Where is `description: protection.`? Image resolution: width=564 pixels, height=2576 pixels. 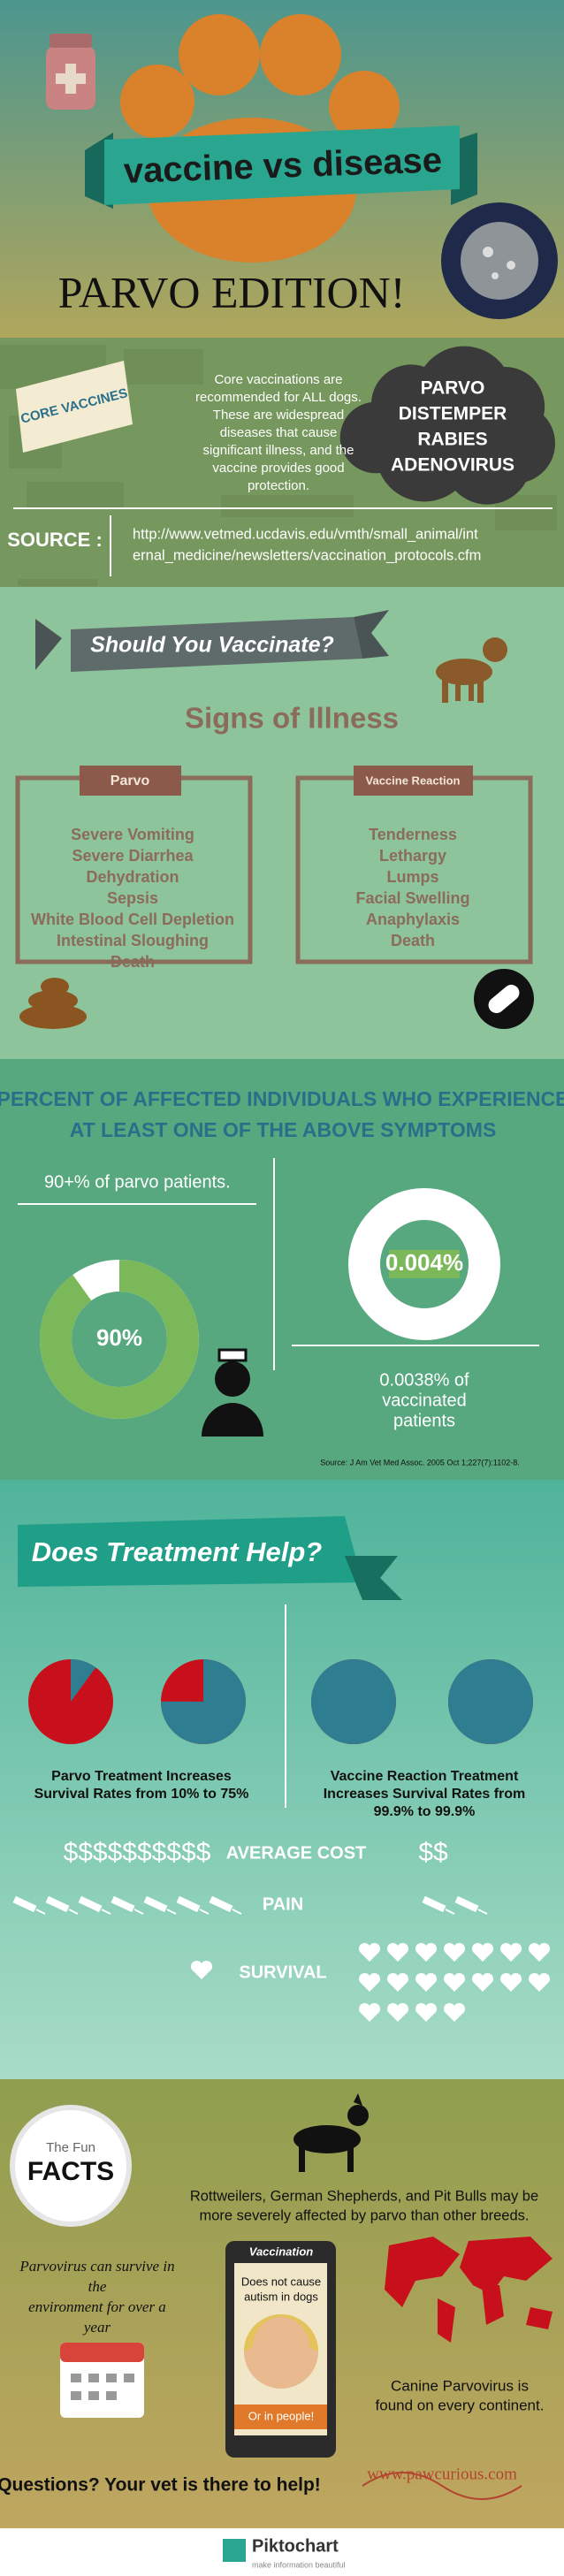 description: protection. is located at coordinates (278, 485).